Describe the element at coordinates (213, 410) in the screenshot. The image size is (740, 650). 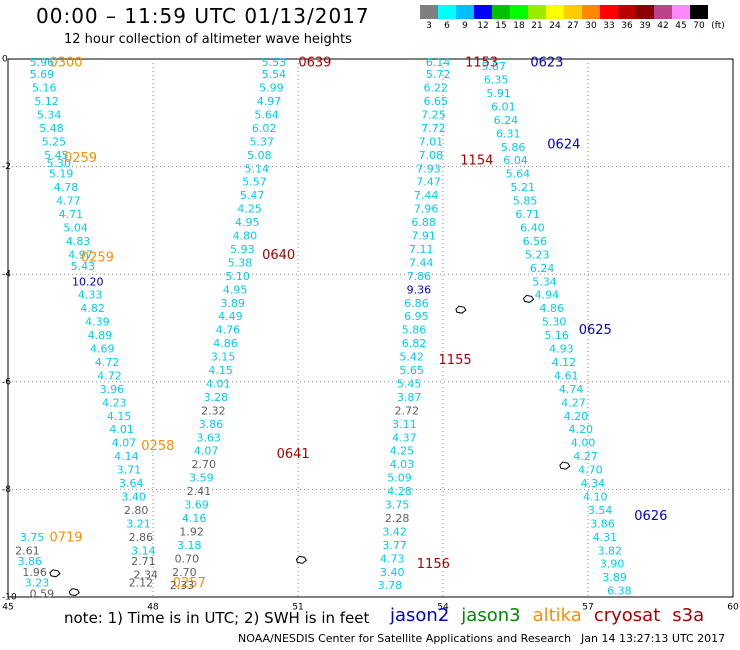
I see `swh-value: 2.32` at that location.